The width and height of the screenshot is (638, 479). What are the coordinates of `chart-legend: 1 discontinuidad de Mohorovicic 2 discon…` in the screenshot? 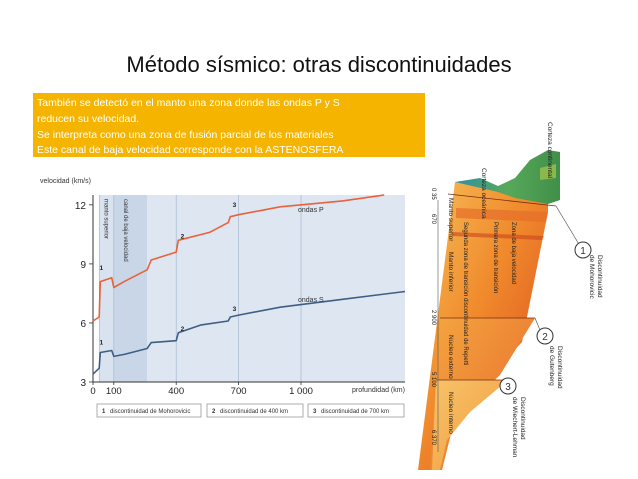 It's located at (250, 410).